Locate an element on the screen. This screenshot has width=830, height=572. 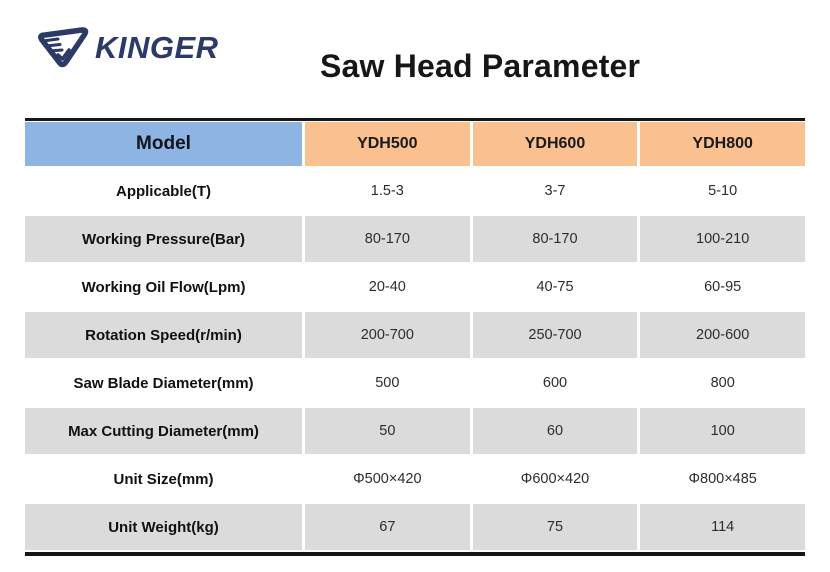
cell-unit-weight-ydh800: 114 is located at coordinates (722, 527).